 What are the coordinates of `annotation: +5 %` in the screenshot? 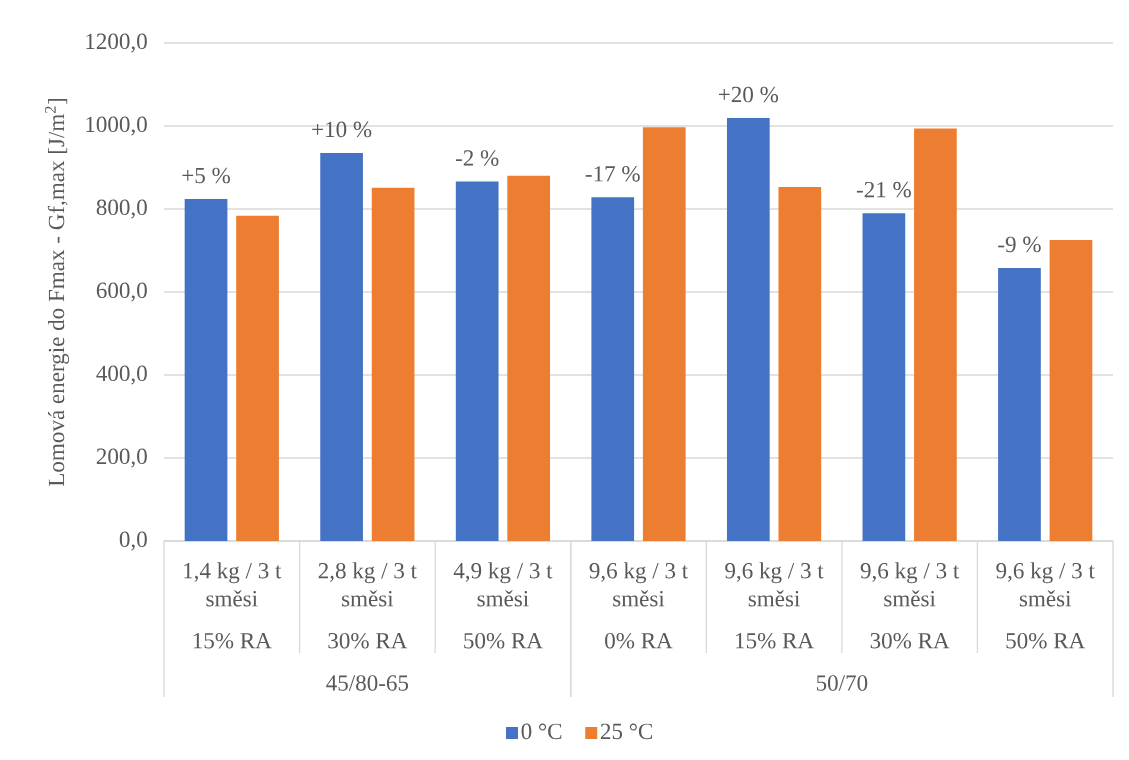 It's located at (206, 175).